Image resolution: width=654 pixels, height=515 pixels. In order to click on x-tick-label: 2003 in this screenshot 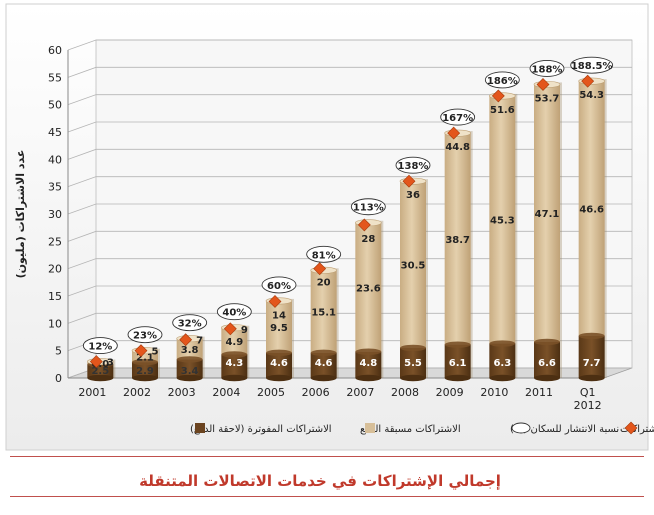, I will do `click(182, 392)`.